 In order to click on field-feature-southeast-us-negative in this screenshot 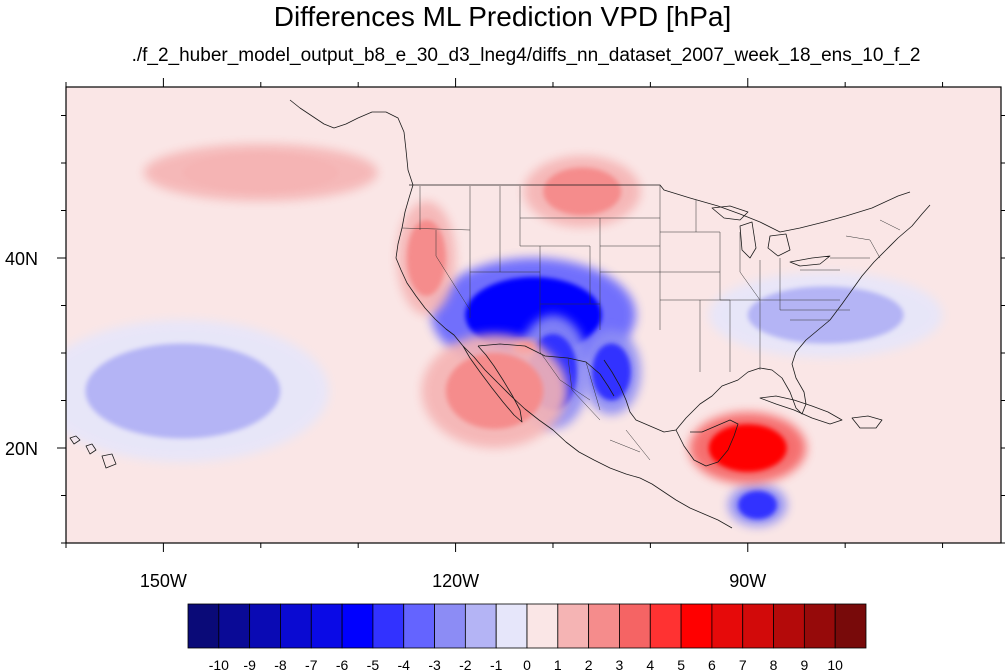, I will do `click(825, 315)`.